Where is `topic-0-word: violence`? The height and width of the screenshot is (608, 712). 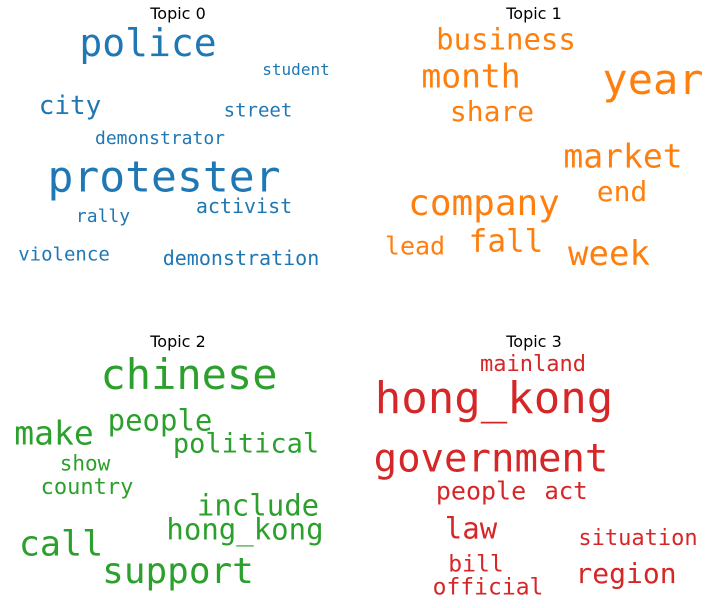 topic-0-word: violence is located at coordinates (64, 254).